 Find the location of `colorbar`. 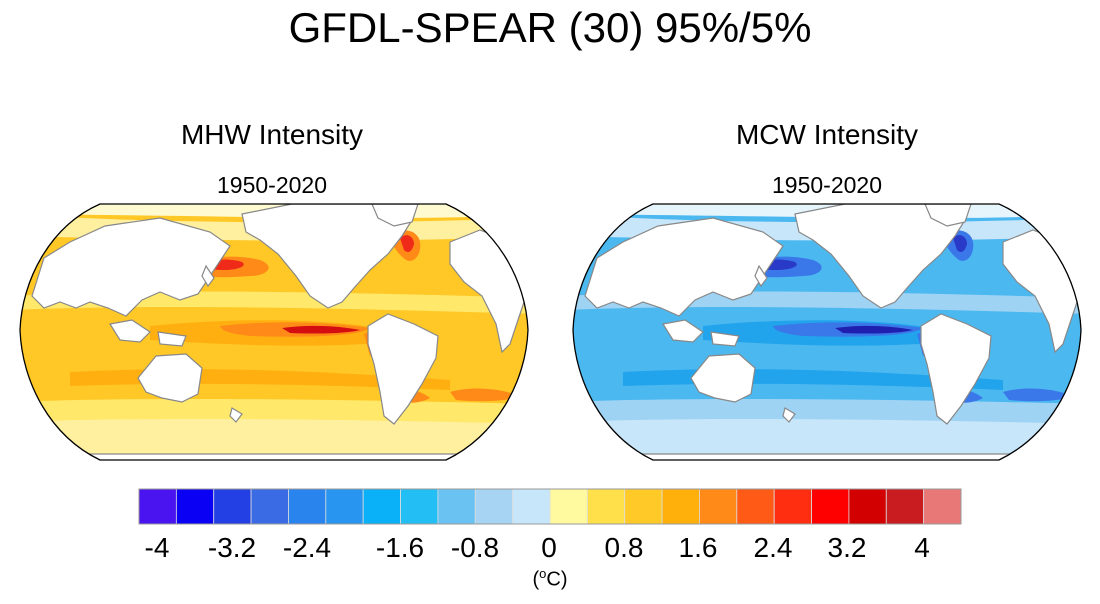

colorbar is located at coordinates (550, 506).